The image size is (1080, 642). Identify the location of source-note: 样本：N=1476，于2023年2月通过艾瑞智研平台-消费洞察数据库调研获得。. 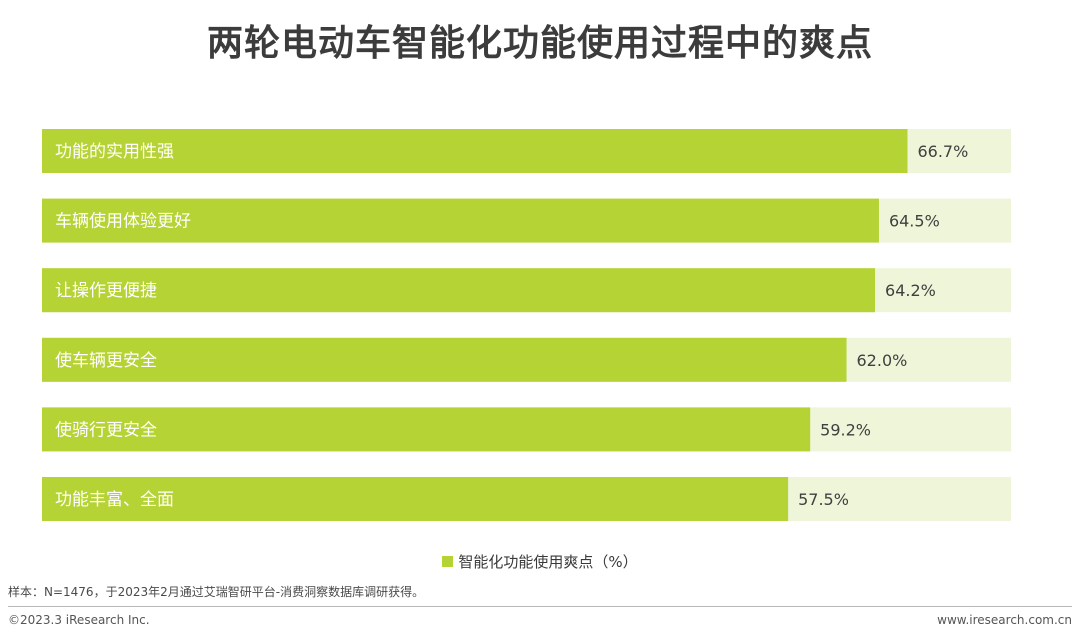
(216, 592).